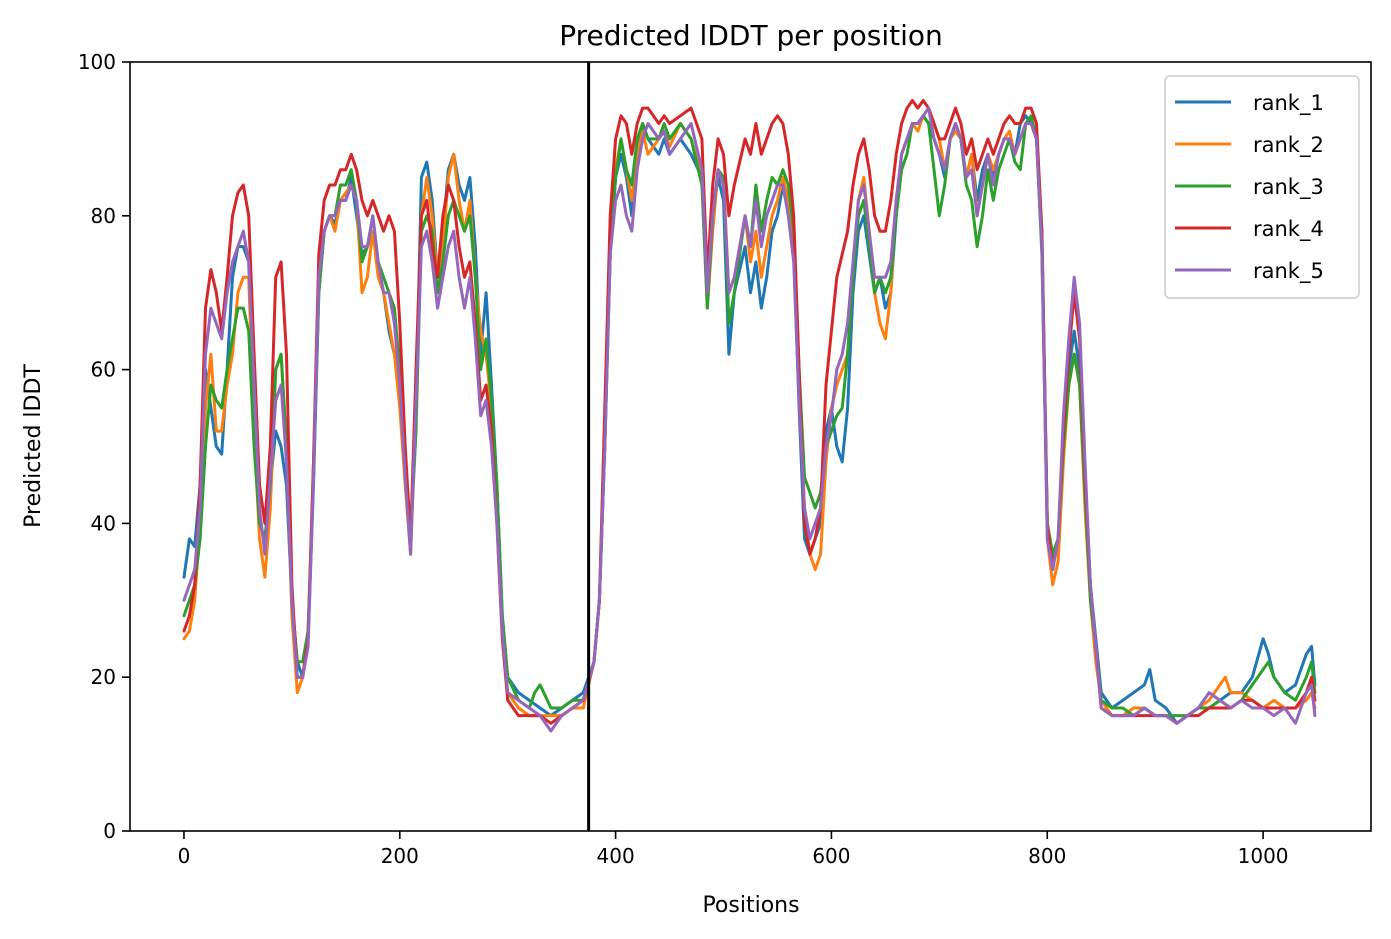  What do you see at coordinates (1047, 856) in the screenshot?
I see `x-tick-label: 800` at bounding box center [1047, 856].